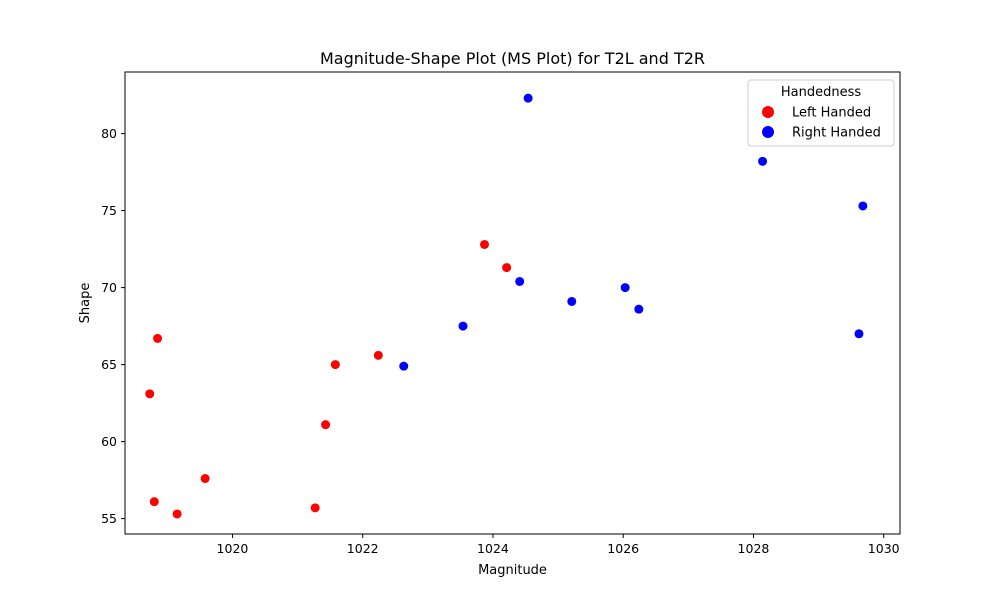 The image size is (1000, 600). What do you see at coordinates (109, 287) in the screenshot?
I see `y-tick-label: 70` at bounding box center [109, 287].